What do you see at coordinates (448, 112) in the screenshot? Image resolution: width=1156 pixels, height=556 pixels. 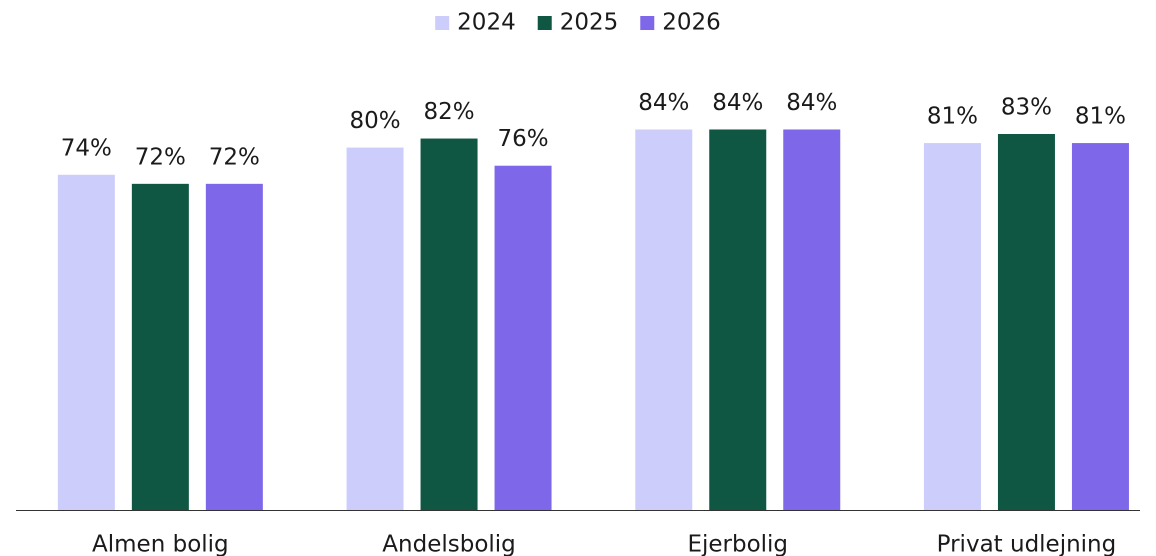 I see `value-label: 82%` at bounding box center [448, 112].